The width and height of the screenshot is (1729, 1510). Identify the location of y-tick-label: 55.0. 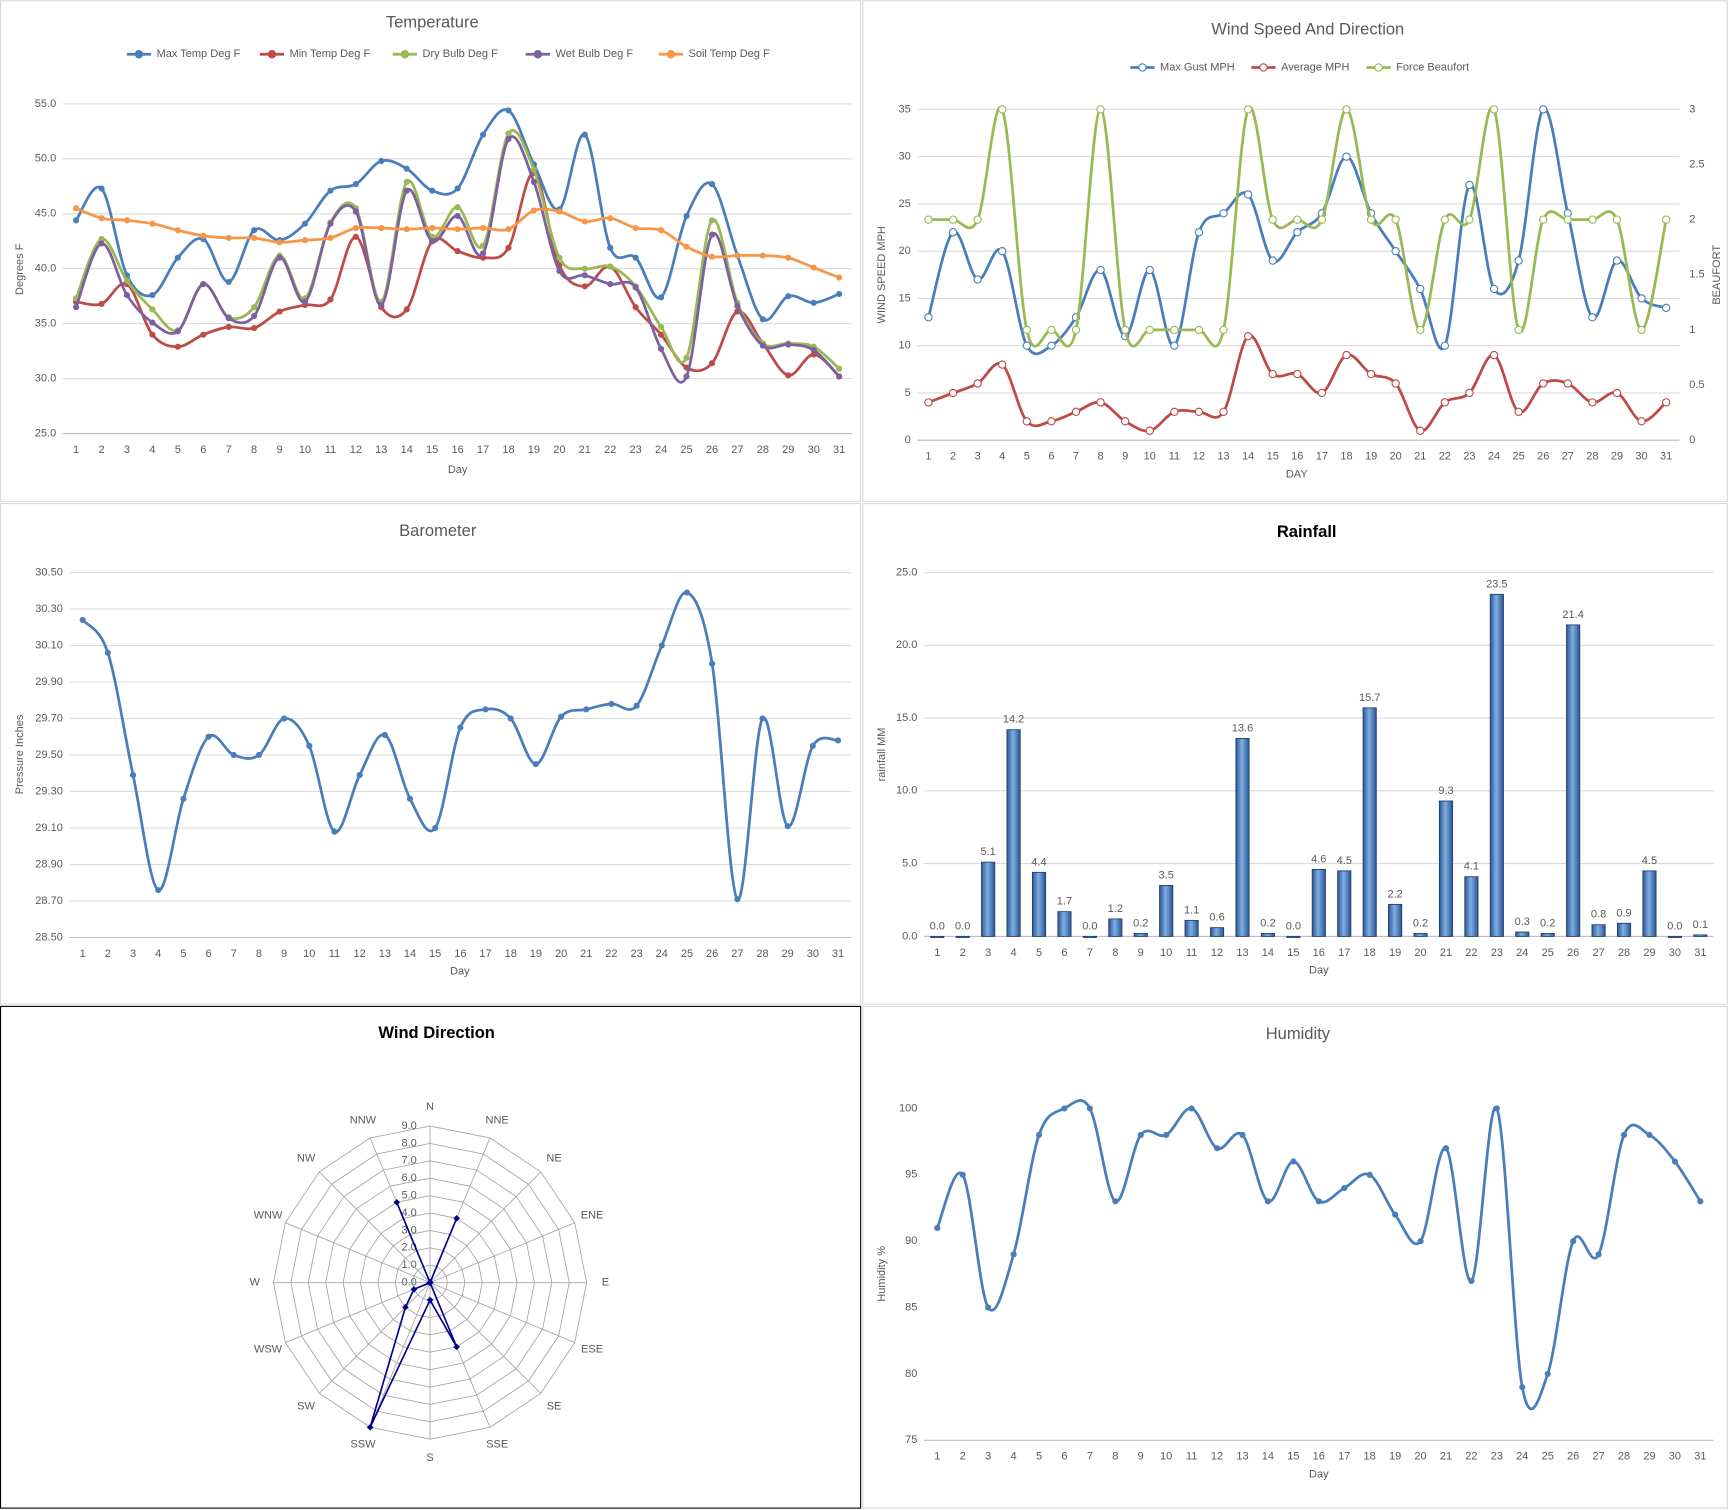
(45, 104).